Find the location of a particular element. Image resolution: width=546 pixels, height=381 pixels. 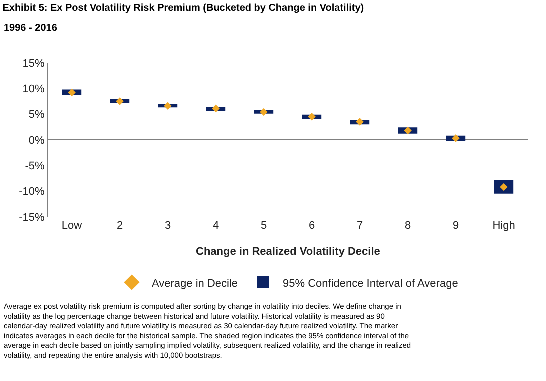

x-tick-label: 5 is located at coordinates (264, 226).